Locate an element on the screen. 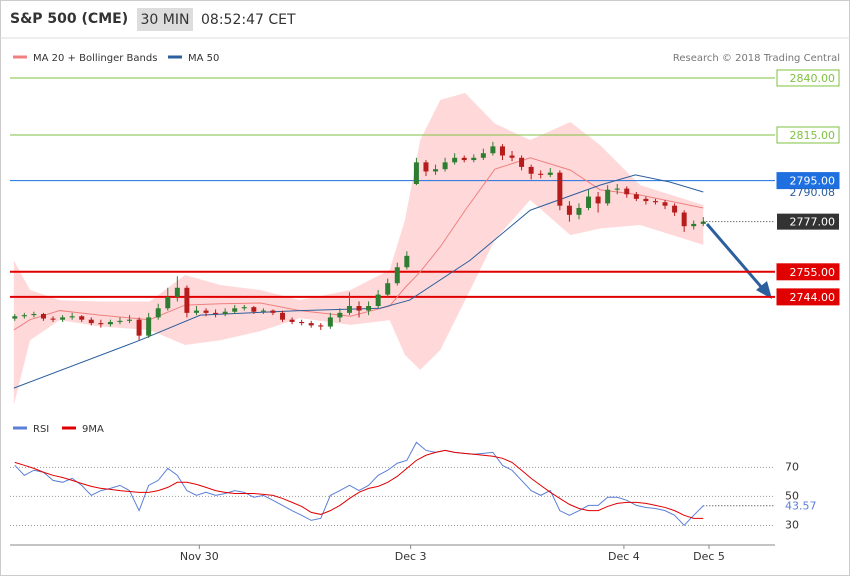 The width and height of the screenshot is (850, 576). level-label: 2755.00 is located at coordinates (813, 272).